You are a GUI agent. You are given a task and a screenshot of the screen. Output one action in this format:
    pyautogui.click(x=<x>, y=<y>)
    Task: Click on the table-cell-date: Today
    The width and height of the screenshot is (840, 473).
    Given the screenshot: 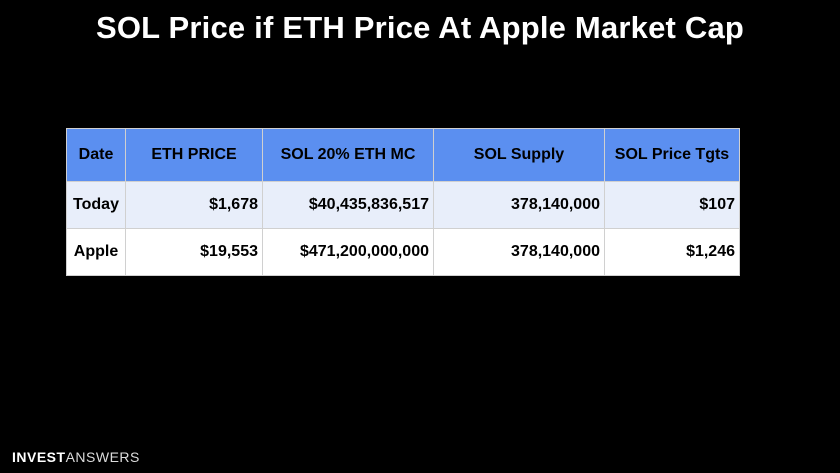 What is the action you would take?
    pyautogui.click(x=96, y=205)
    